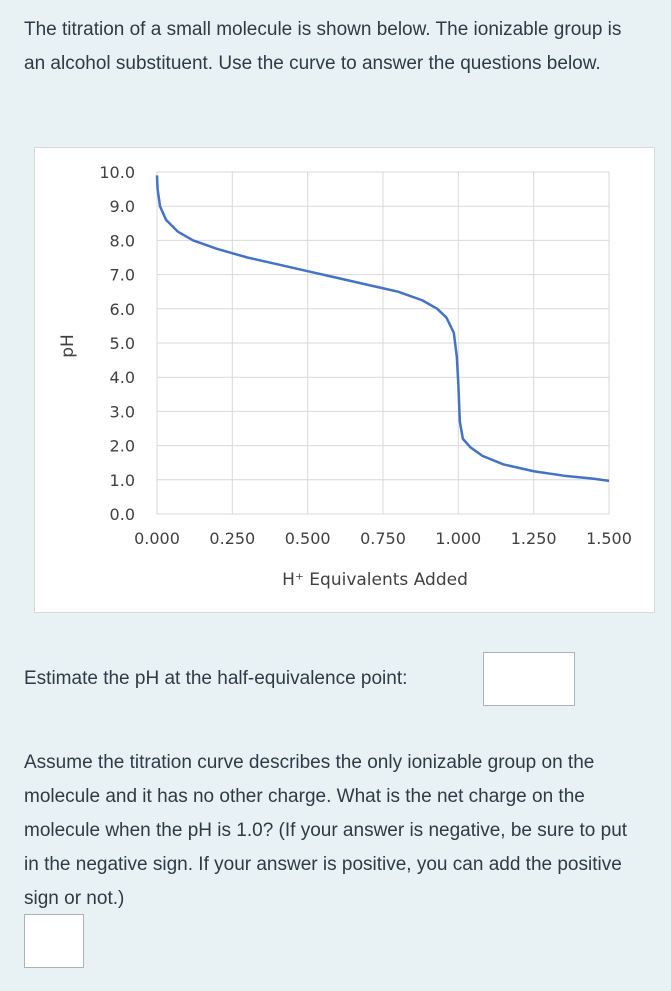  I want to click on x-tick-label: 1.000, so click(458, 538).